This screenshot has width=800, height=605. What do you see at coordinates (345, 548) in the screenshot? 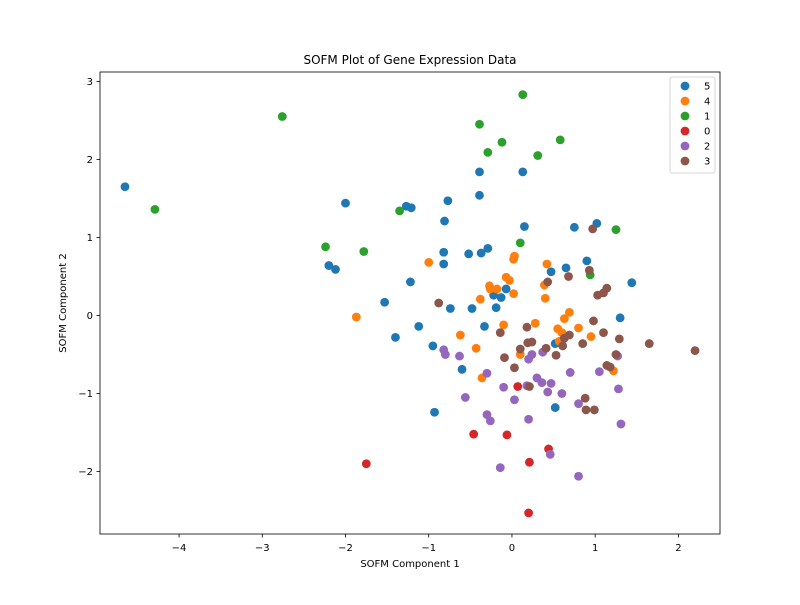
I see `x-tick-label: −2` at bounding box center [345, 548].